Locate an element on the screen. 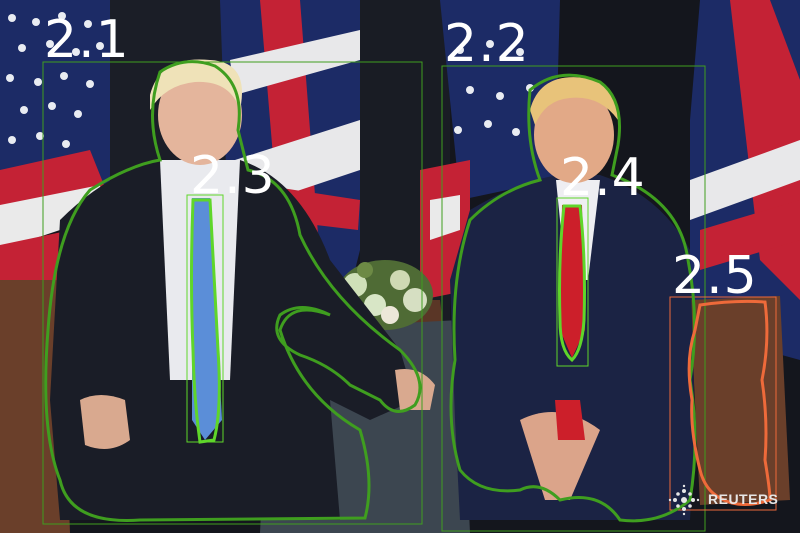  blue-tie is located at coordinates (207, 319).